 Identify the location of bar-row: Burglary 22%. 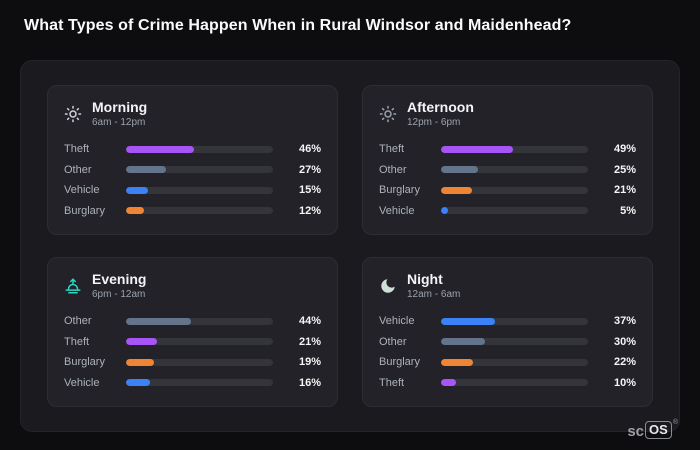
(507, 362).